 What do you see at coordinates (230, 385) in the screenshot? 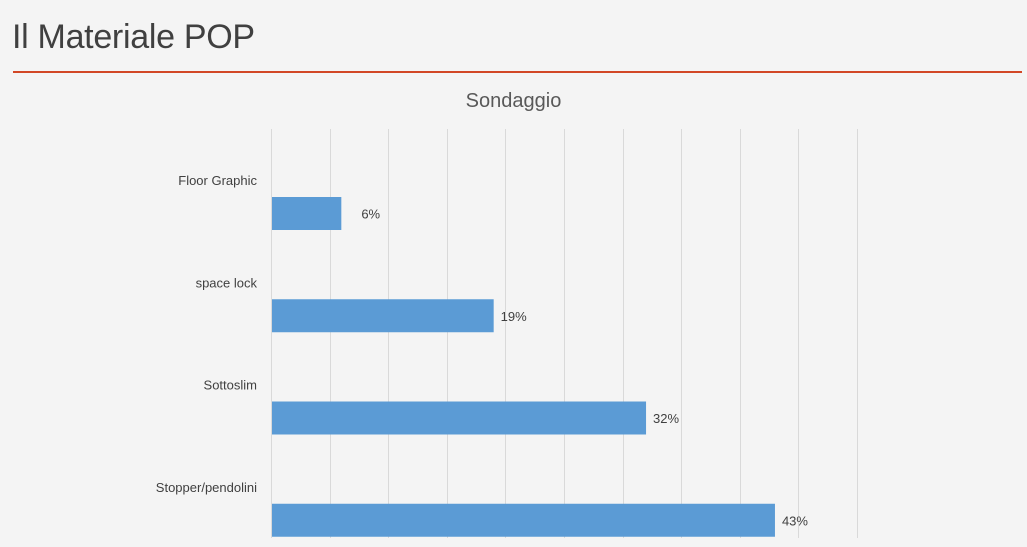
I see `category-label: Sottoslim` at bounding box center [230, 385].